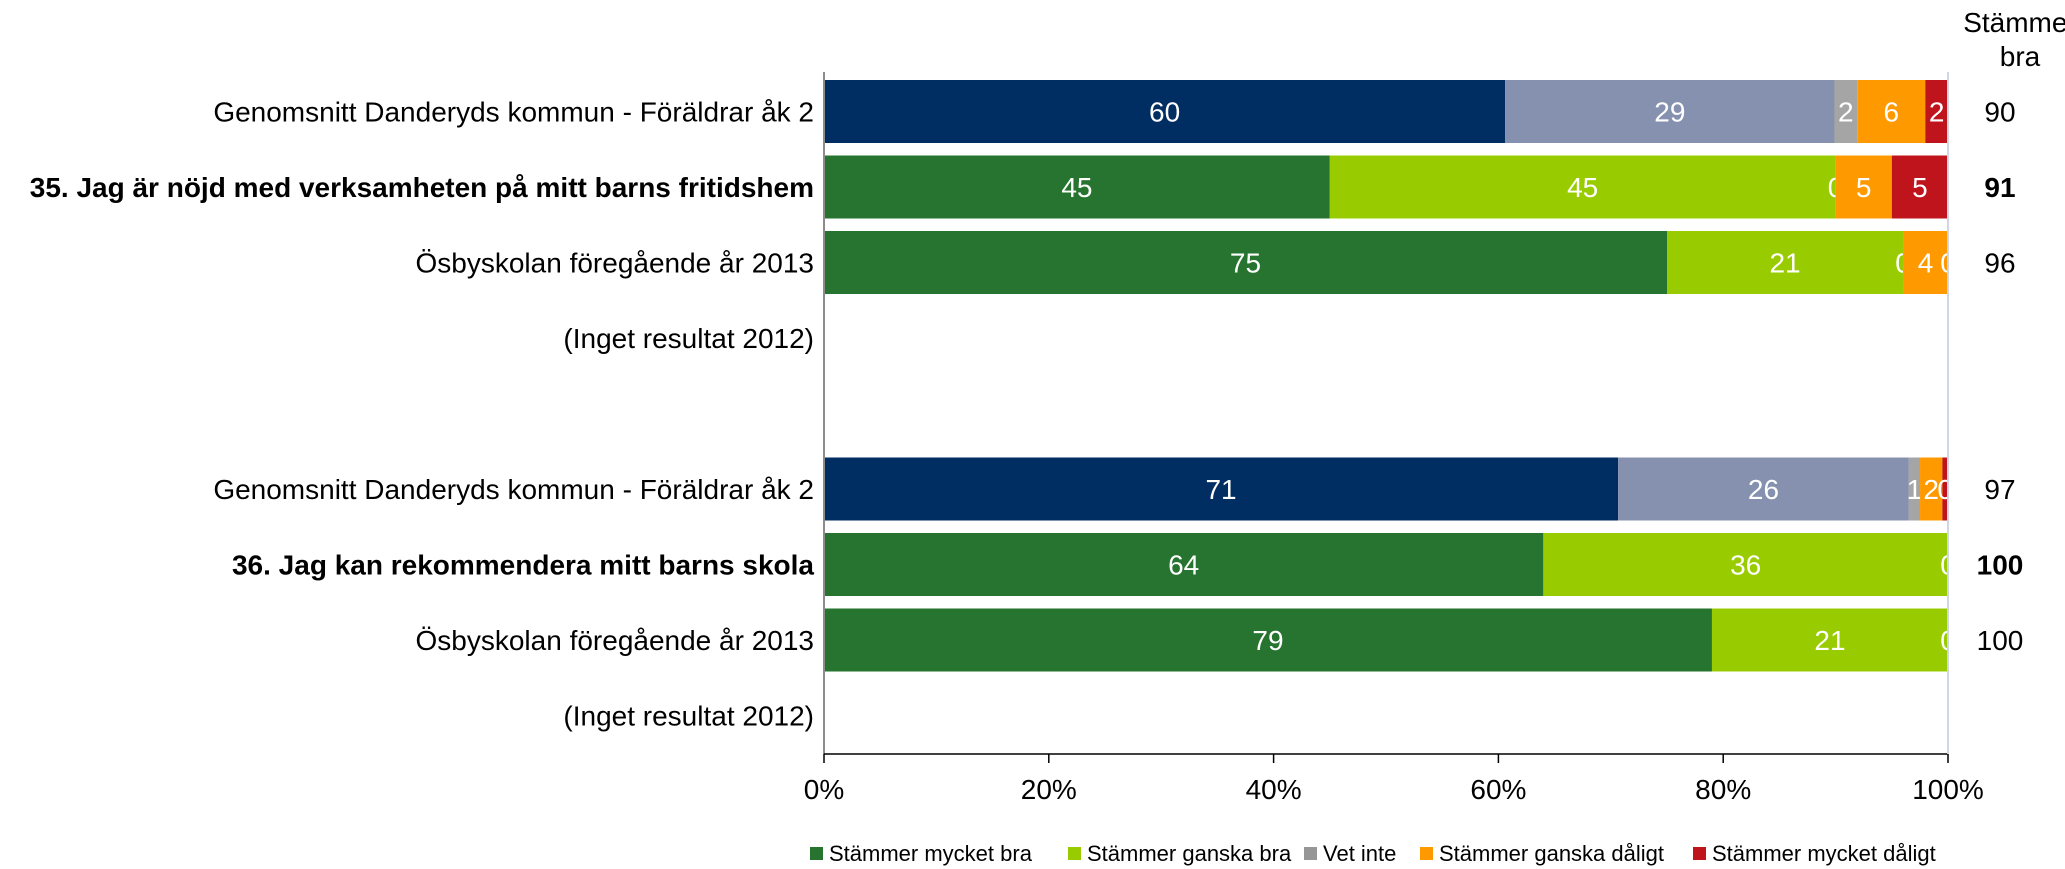  I want to click on data-label: 71, so click(1220, 489).